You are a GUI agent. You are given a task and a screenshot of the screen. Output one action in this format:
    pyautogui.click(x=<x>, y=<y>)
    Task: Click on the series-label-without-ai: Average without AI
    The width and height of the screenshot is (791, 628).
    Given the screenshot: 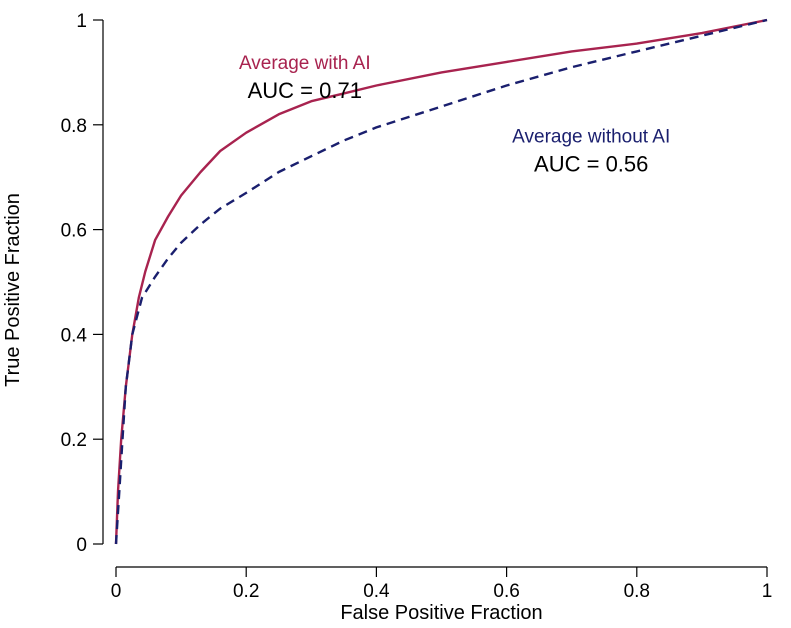 What is the action you would take?
    pyautogui.click(x=591, y=136)
    